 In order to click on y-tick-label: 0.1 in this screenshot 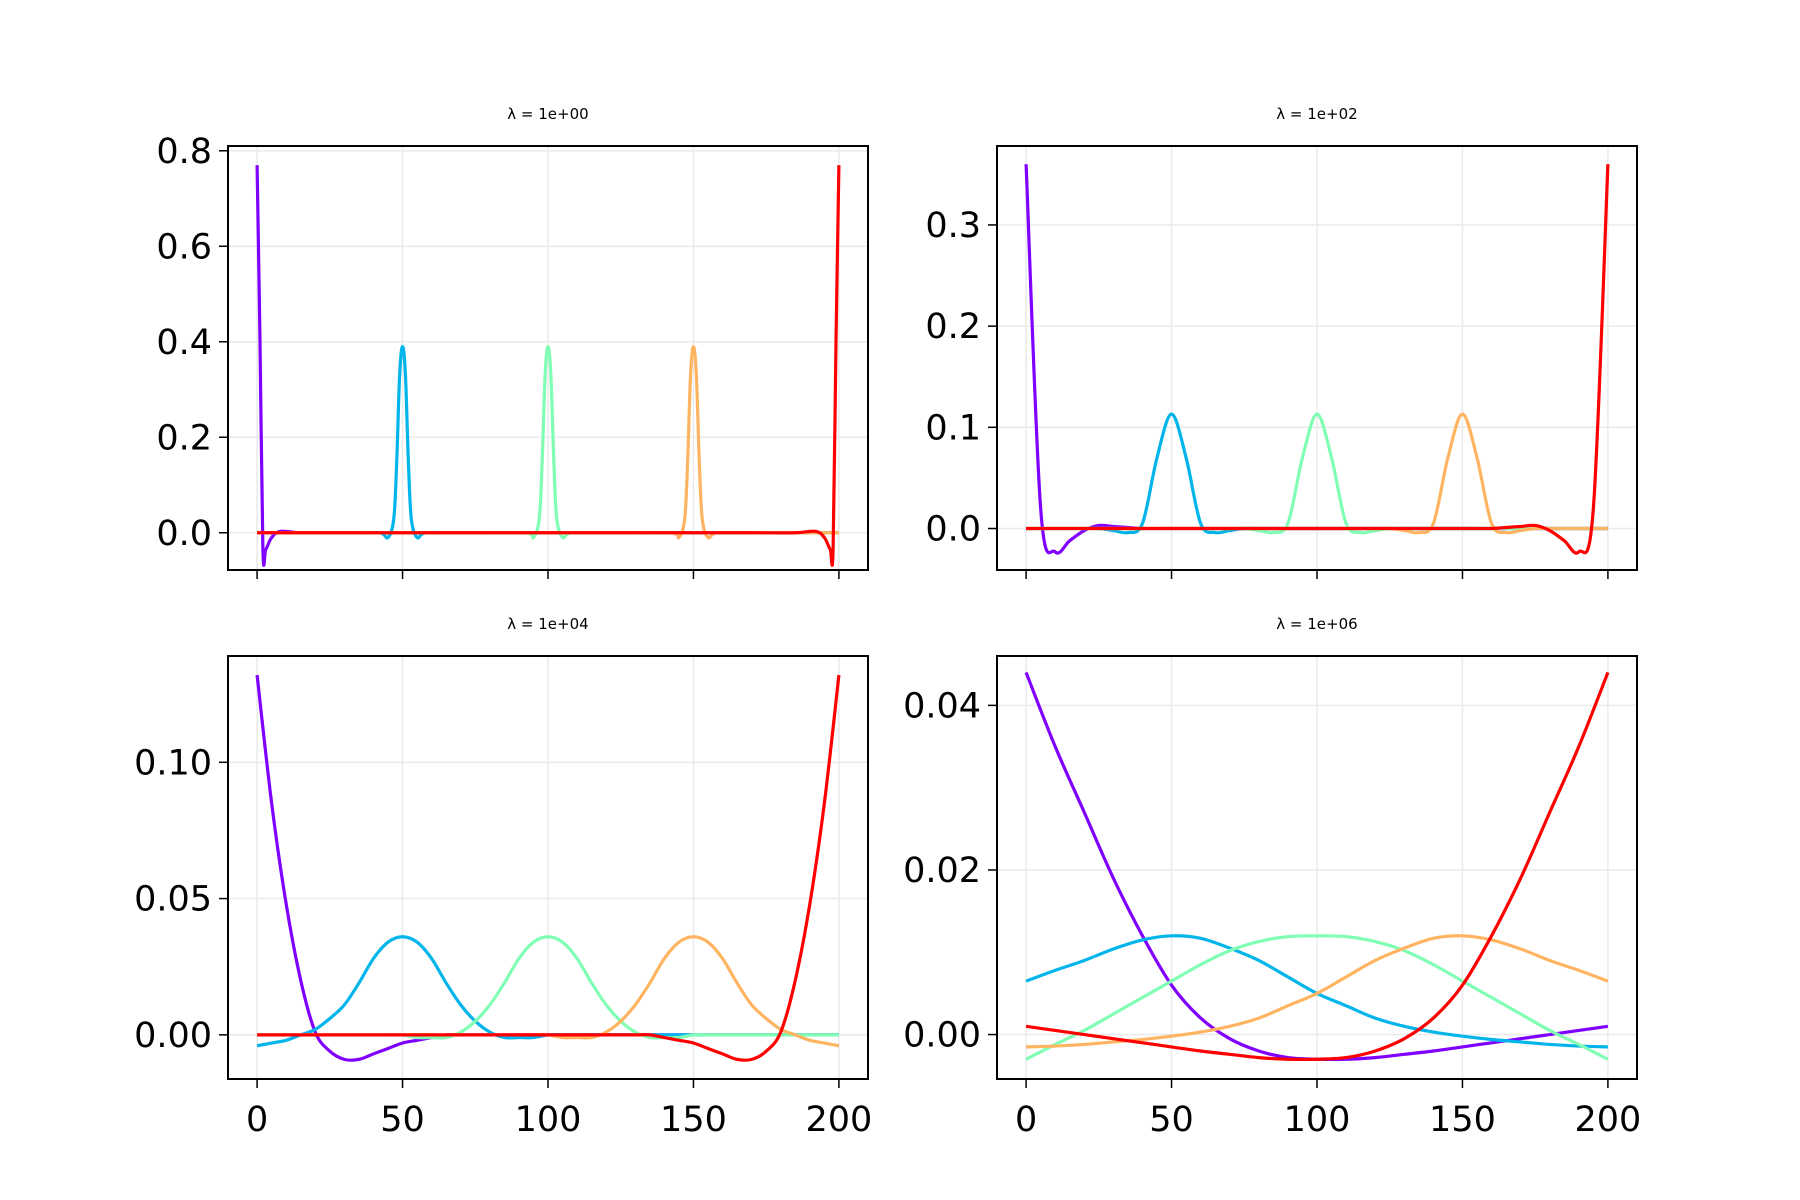, I will do `click(953, 428)`.